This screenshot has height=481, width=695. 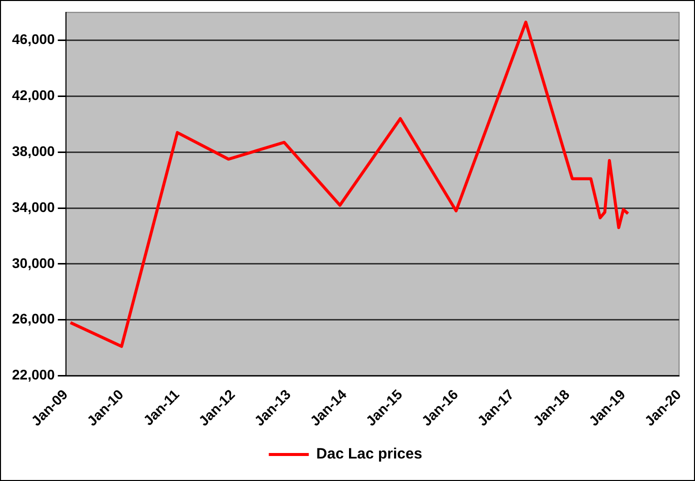 I want to click on y-tick-label: 30,000, so click(x=34, y=262).